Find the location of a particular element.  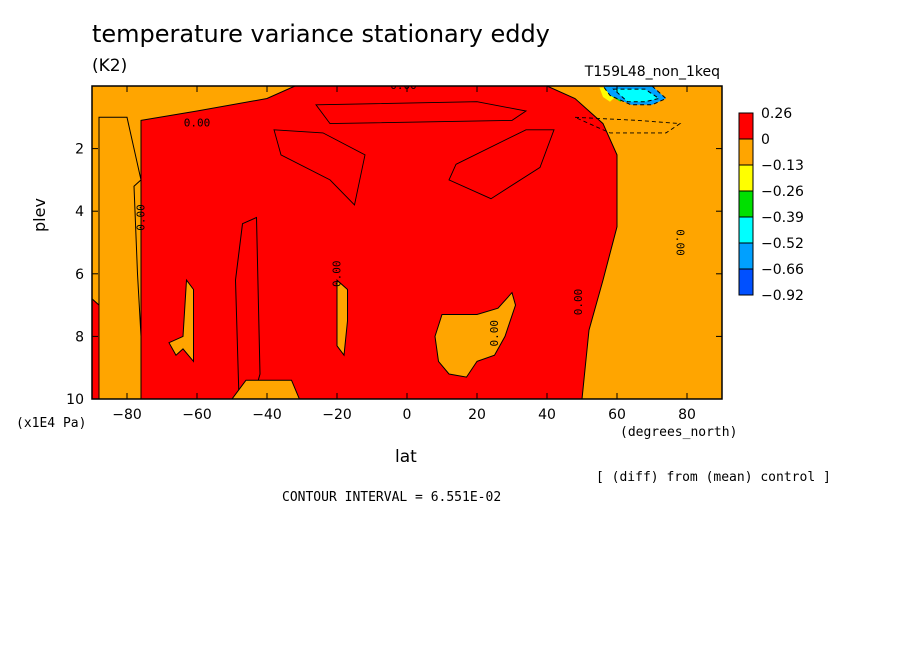

y-tick-label: 10 is located at coordinates (75, 400).